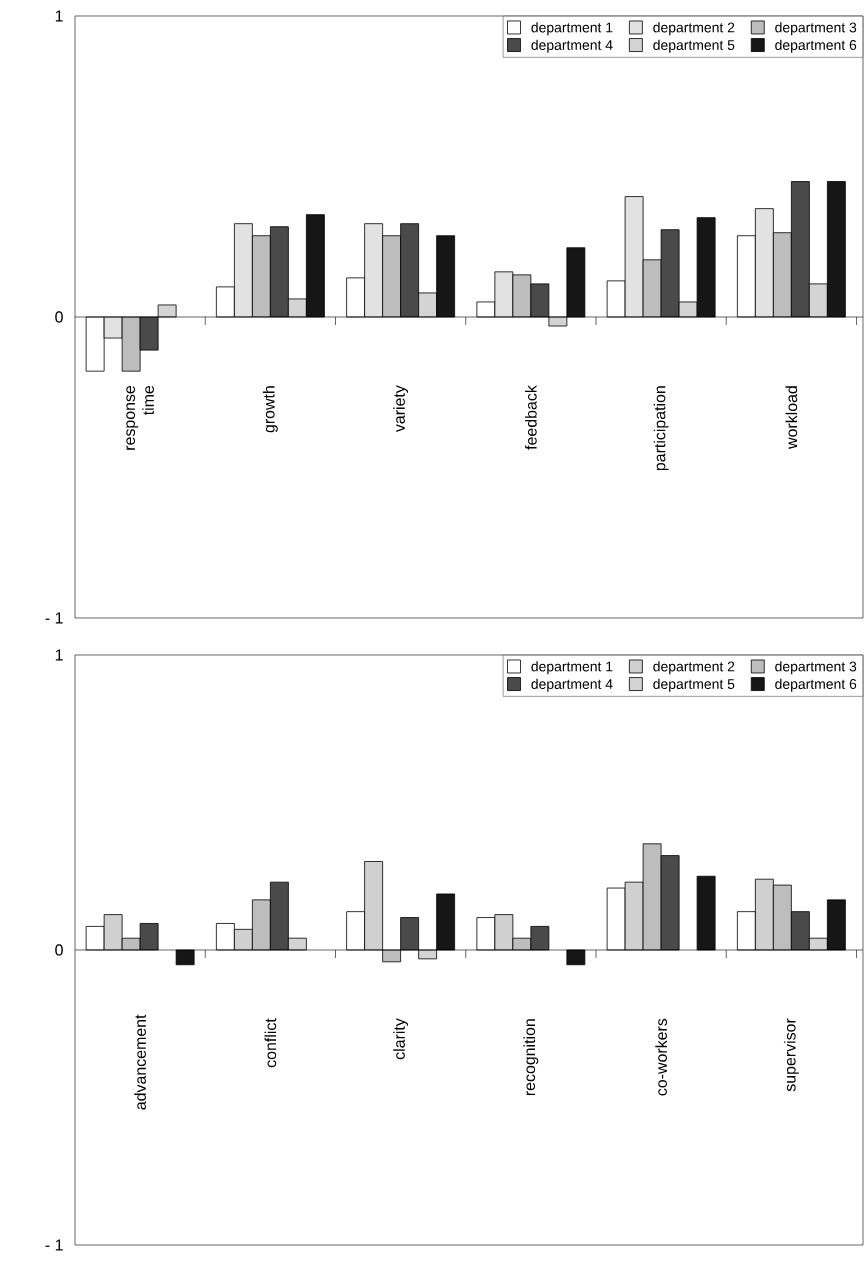  I want to click on x-tick-label: workload, so click(791, 417).